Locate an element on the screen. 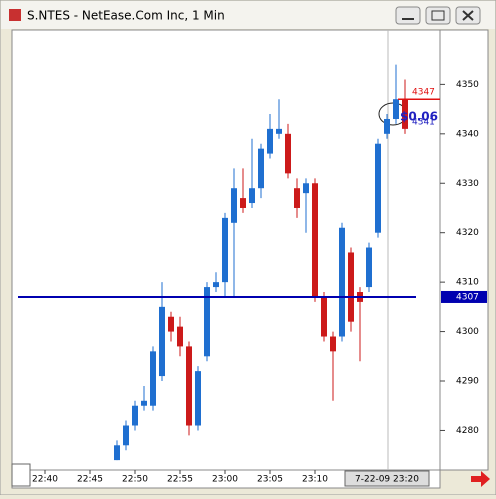  maximize-icon is located at coordinates (438, 15).